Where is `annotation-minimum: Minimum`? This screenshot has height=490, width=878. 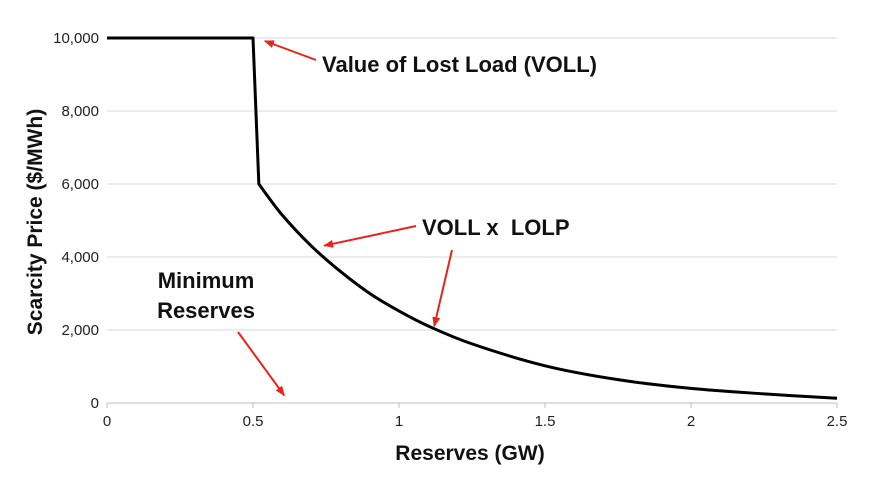 annotation-minimum: Minimum is located at coordinates (206, 280).